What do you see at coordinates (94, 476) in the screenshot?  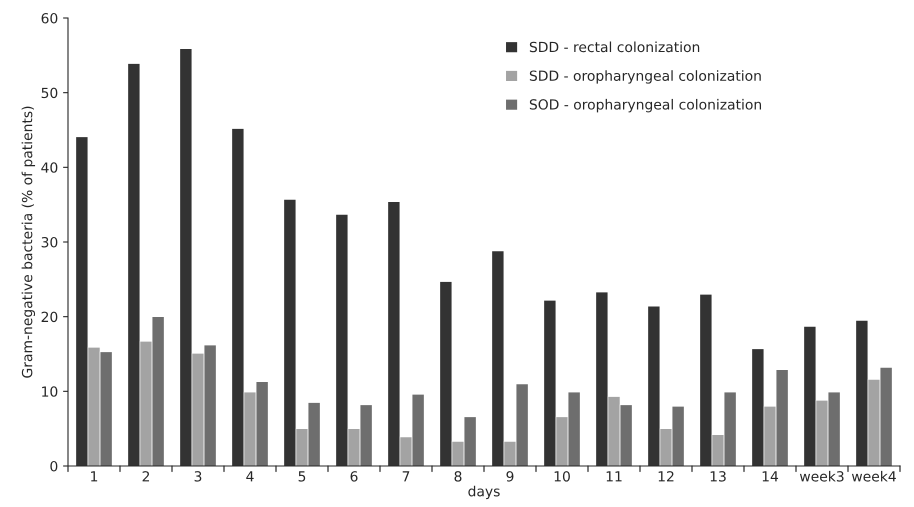 I see `x-tick-label: 1` at bounding box center [94, 476].